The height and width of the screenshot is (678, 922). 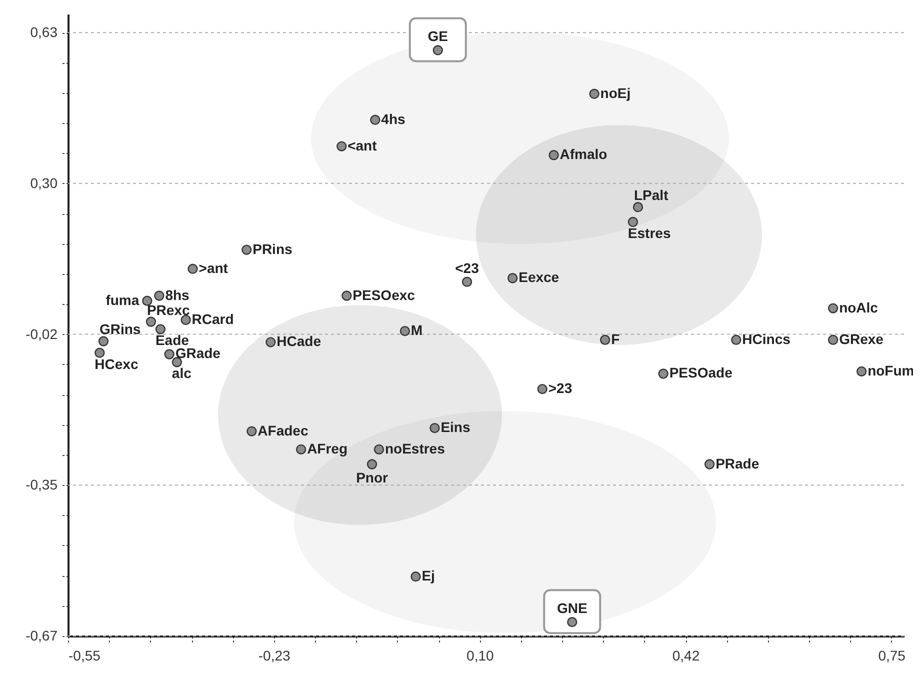 I want to click on annotation: LPalt, so click(x=651, y=195).